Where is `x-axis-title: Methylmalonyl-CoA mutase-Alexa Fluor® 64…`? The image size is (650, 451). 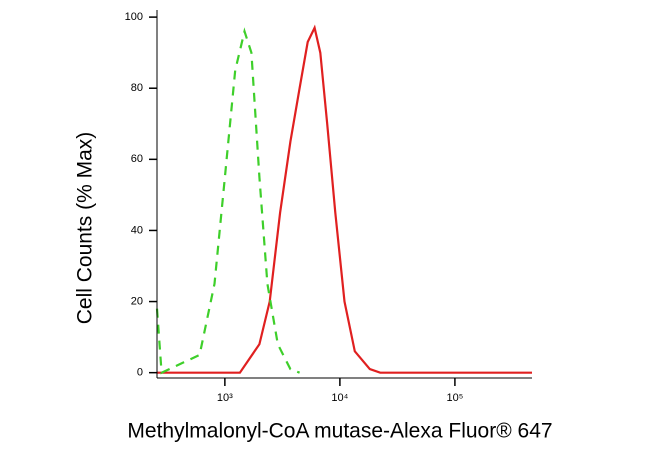 x-axis-title: Methylmalonyl-CoA mutase-Alexa Fluor® 64… is located at coordinates (339, 431).